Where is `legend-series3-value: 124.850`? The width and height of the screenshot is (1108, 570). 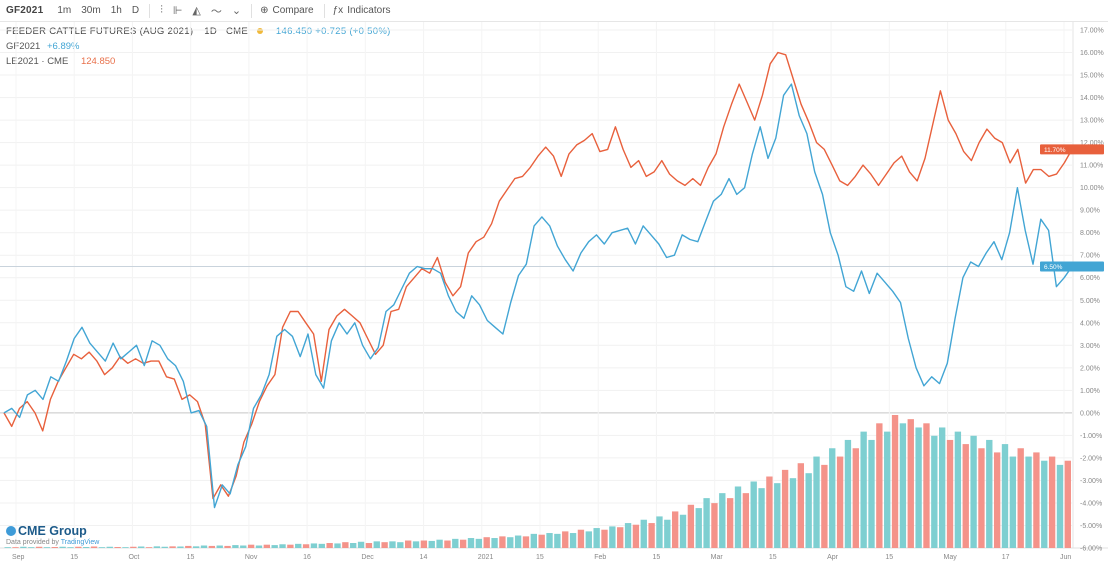
legend-series3-value: 124.850 is located at coordinates (98, 61).